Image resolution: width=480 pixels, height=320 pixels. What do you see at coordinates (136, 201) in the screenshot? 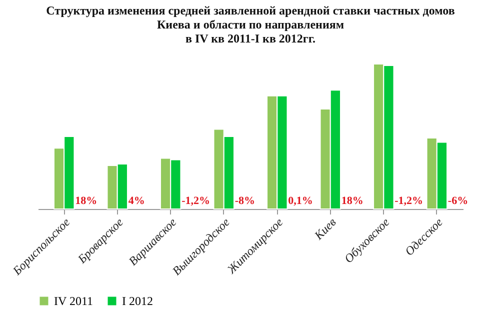
I see `annotation: 4%` at bounding box center [136, 201].